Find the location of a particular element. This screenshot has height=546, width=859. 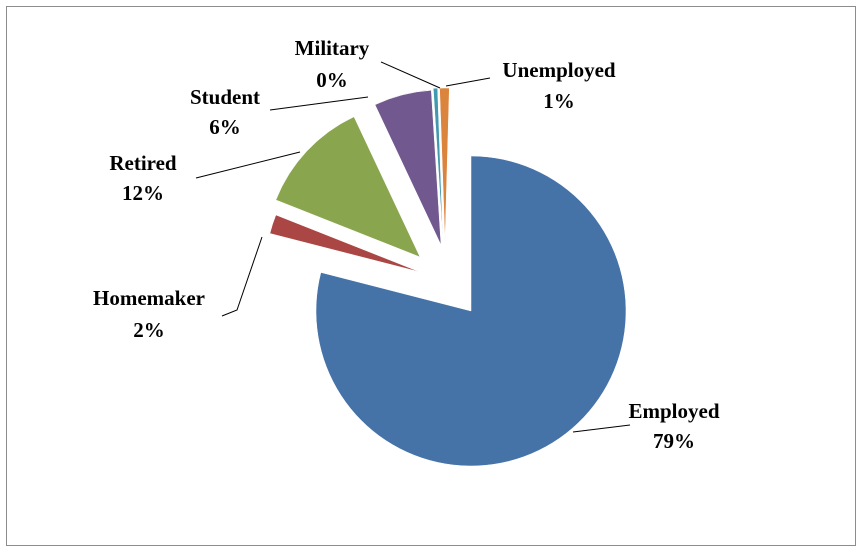

pie-slice-homemaker is located at coordinates (345, 243).